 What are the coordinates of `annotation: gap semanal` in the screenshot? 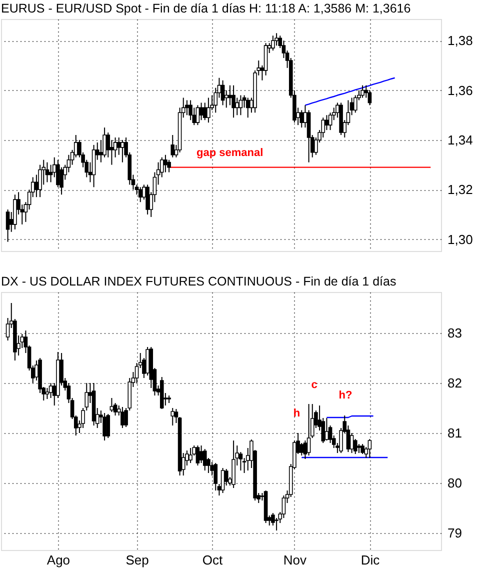 It's located at (230, 153).